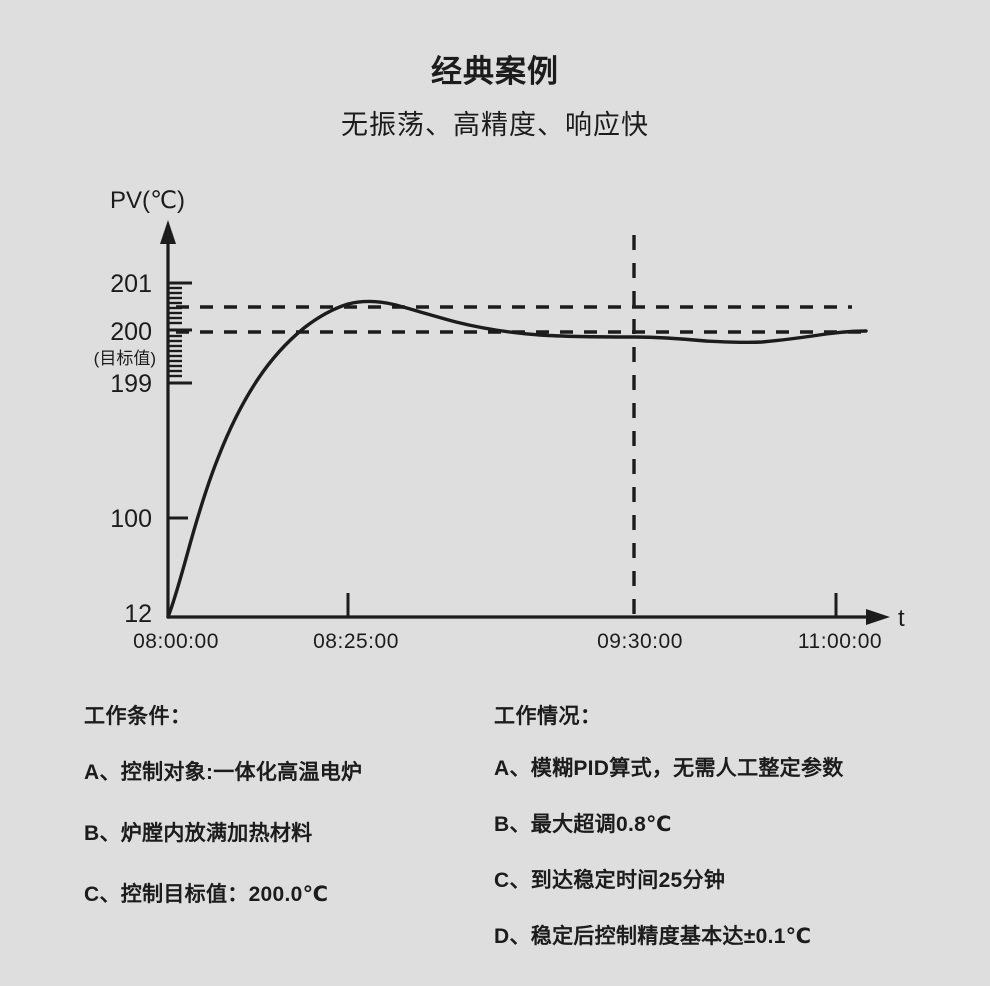 This screenshot has height=986, width=990. I want to click on work-results-item-d: D、稳定后控制精度基本达±0.1℃, so click(653, 936).